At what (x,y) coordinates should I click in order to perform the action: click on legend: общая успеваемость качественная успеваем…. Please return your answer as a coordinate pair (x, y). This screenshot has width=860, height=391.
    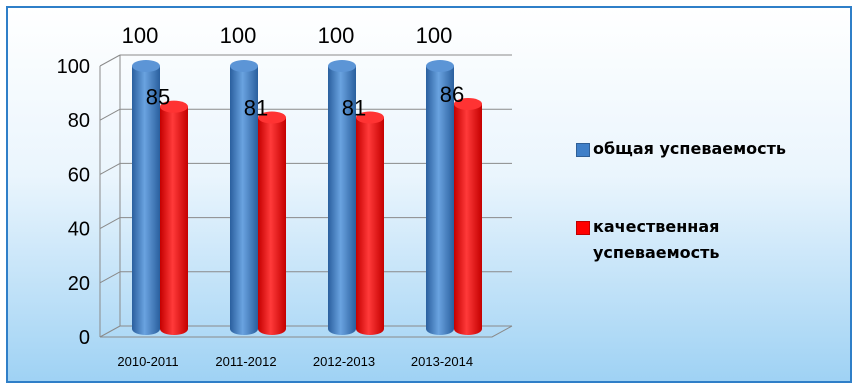
    Looking at the image, I should click on (711, 201).